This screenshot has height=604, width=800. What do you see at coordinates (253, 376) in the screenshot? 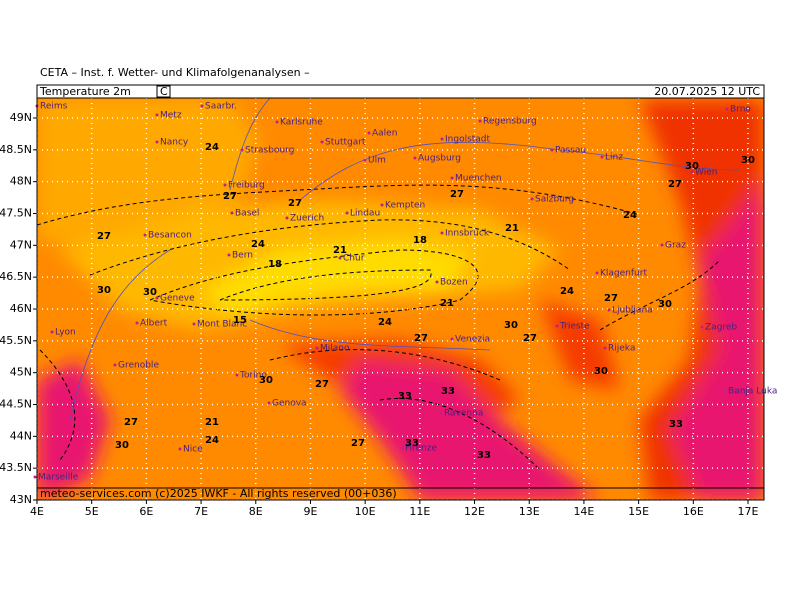
I see `city-label: Torino` at bounding box center [253, 376].